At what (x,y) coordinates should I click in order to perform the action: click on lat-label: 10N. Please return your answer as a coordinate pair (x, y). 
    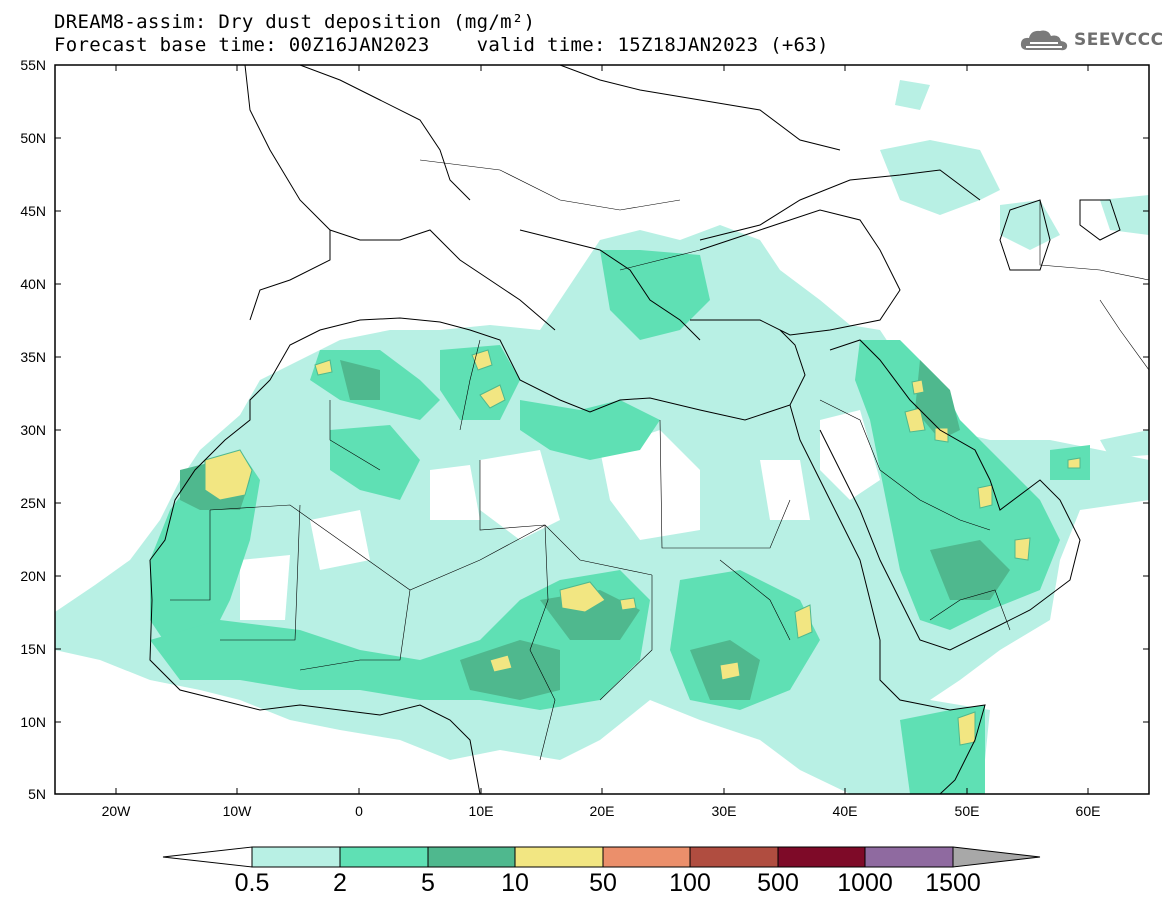
    Looking at the image, I should click on (33, 722).